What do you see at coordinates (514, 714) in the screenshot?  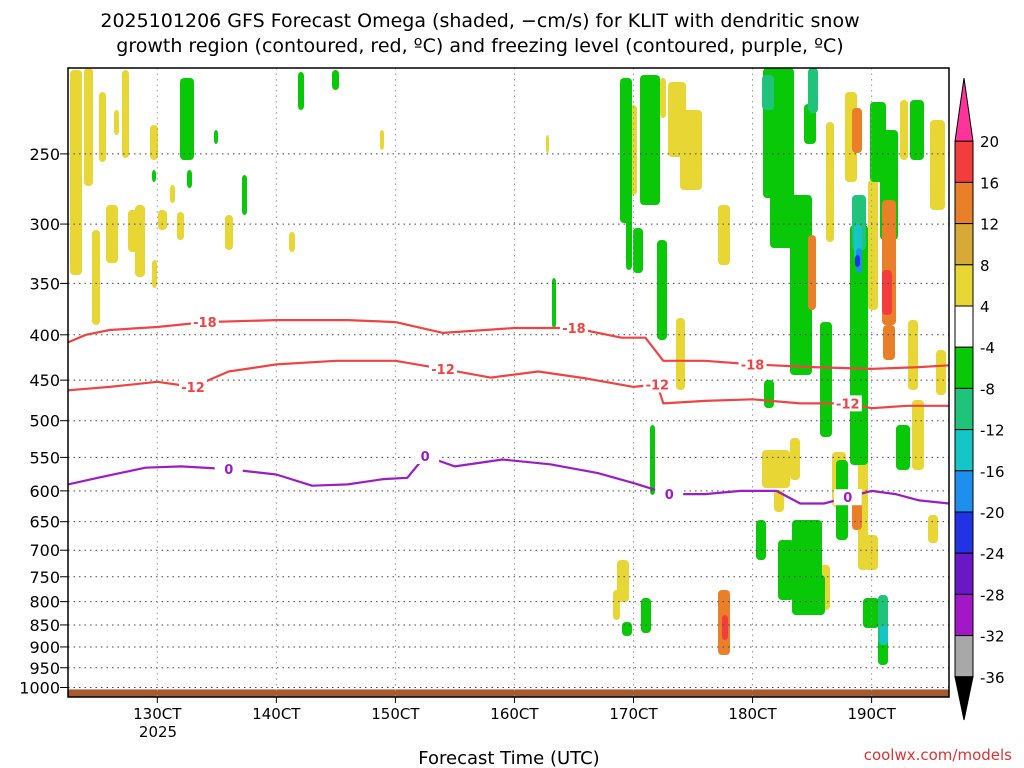 I see `x-tick-label: 160CT` at bounding box center [514, 714].